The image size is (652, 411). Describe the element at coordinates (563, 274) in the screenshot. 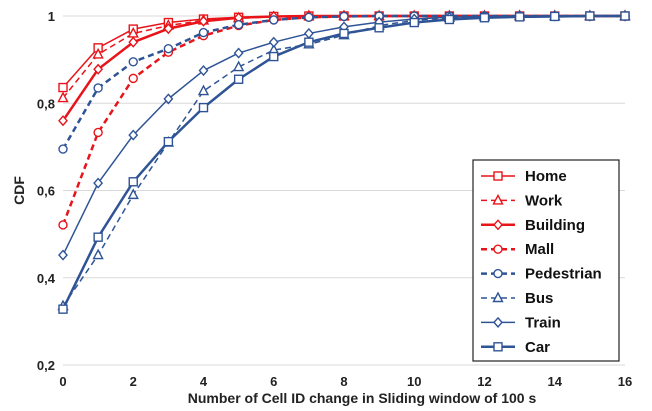

I see `legend-label: Pedestrian` at that location.